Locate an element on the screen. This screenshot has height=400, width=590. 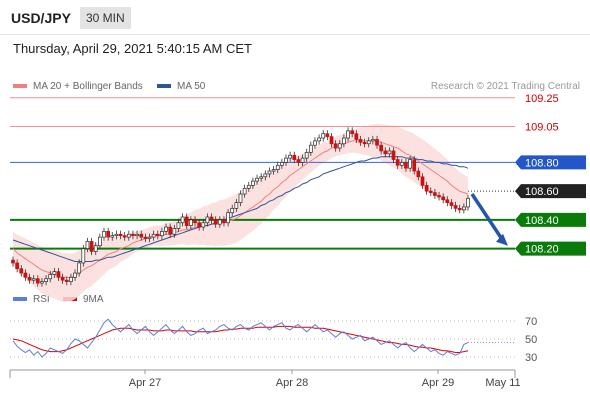
rsi-line is located at coordinates (240, 338).